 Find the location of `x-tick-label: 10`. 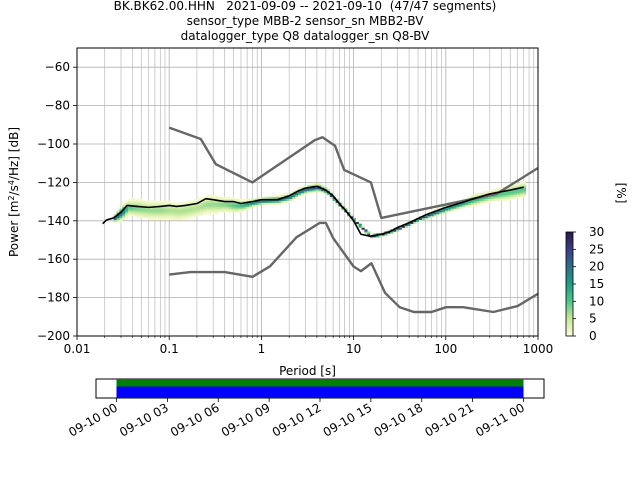

x-tick-label: 10 is located at coordinates (353, 349).